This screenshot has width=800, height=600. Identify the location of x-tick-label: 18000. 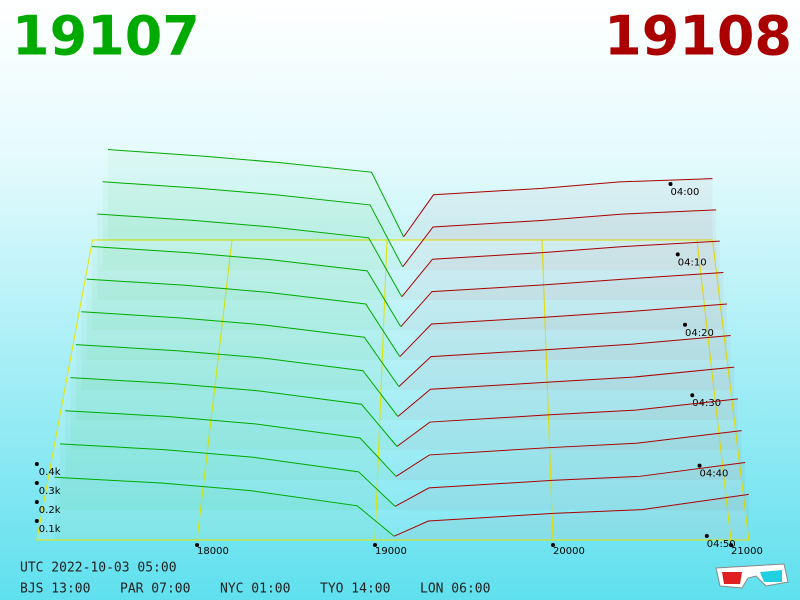
(213, 551).